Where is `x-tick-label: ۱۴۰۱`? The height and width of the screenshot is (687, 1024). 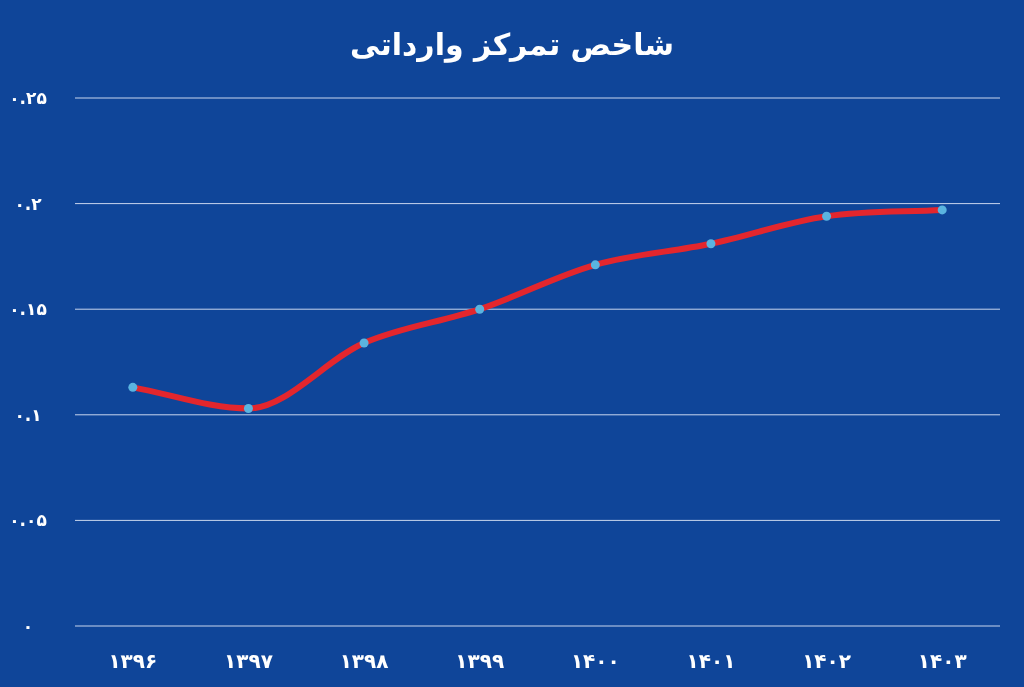
x-tick-label: ۱۴۰۱ is located at coordinates (711, 661).